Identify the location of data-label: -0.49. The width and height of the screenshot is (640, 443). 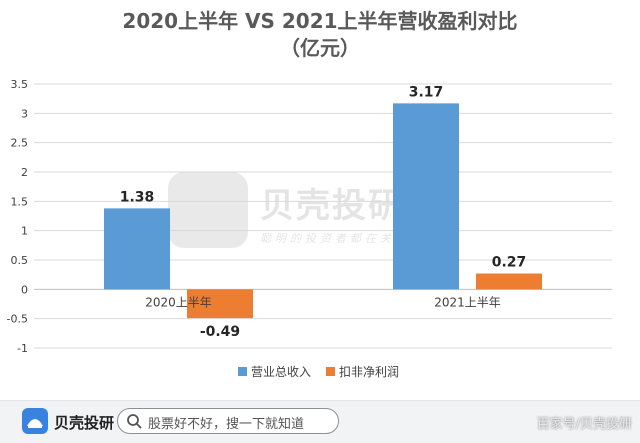
(220, 332).